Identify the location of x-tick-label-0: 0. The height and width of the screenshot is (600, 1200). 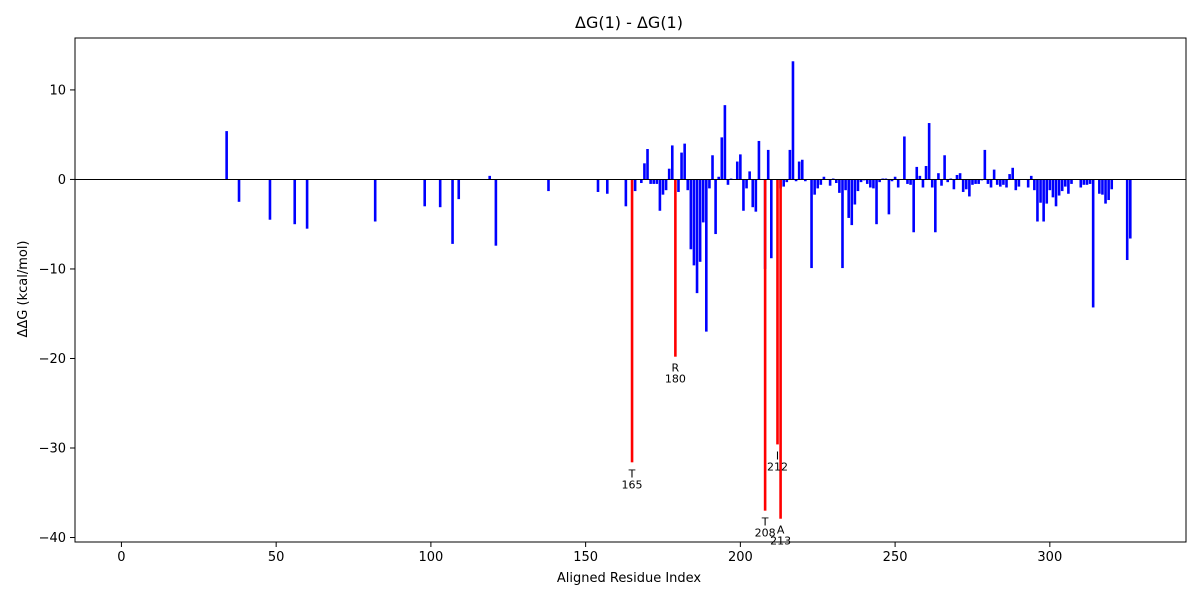
(121, 557).